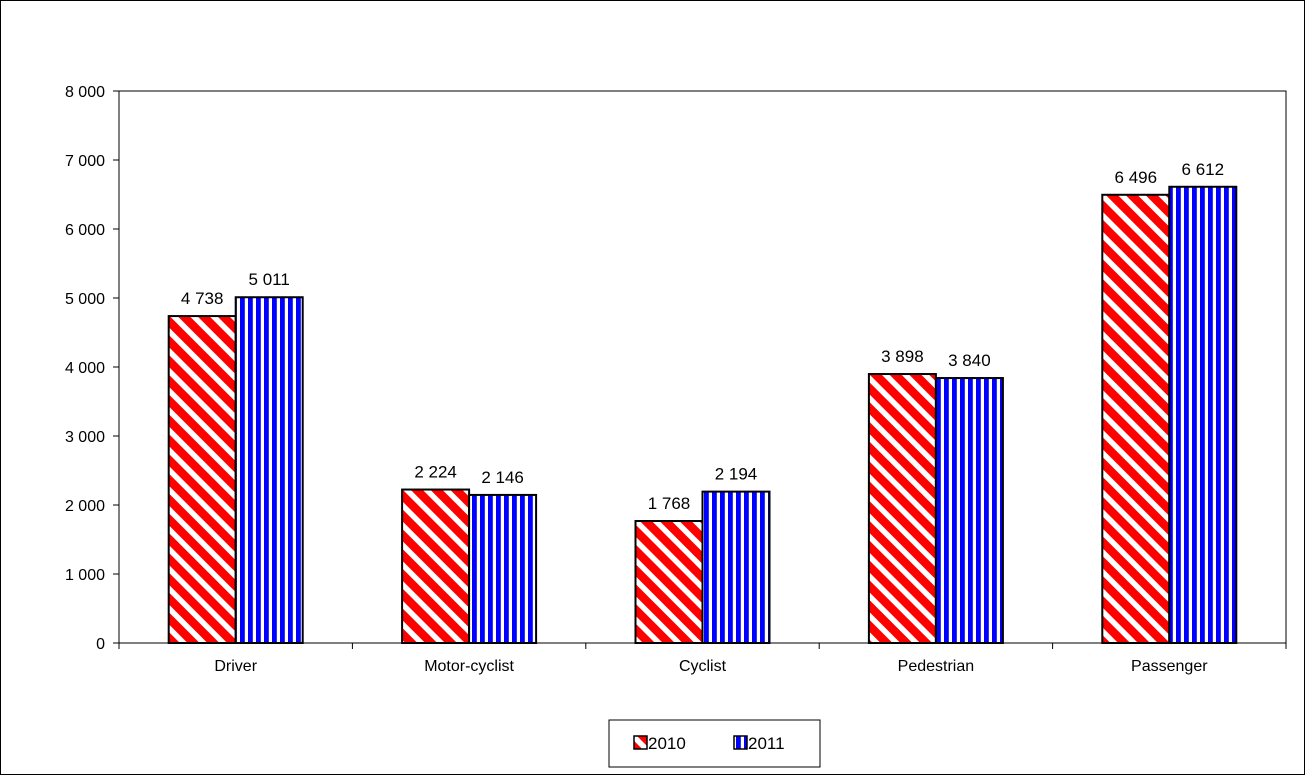 Image resolution: width=1305 pixels, height=775 pixels. Describe the element at coordinates (1136, 418) in the screenshot. I see `bar-2010-passenger` at that location.